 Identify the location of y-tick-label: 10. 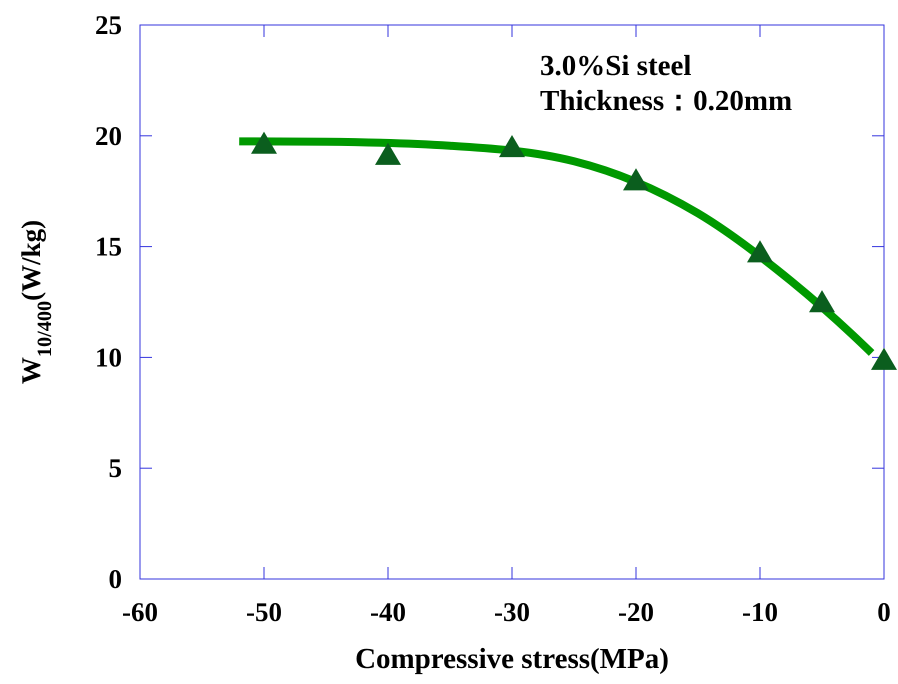
(108, 357).